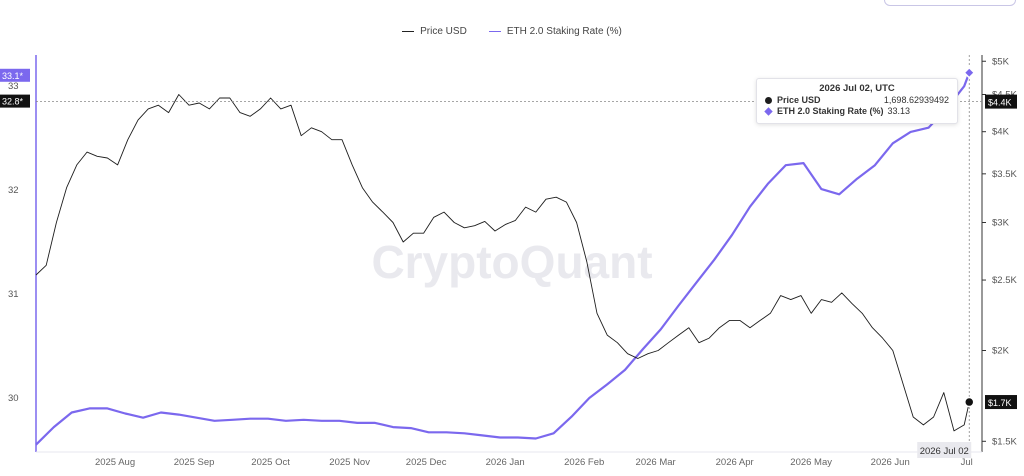 The image size is (1024, 476). Describe the element at coordinates (13, 294) in the screenshot. I see `y-left-tick-label: 31` at that location.